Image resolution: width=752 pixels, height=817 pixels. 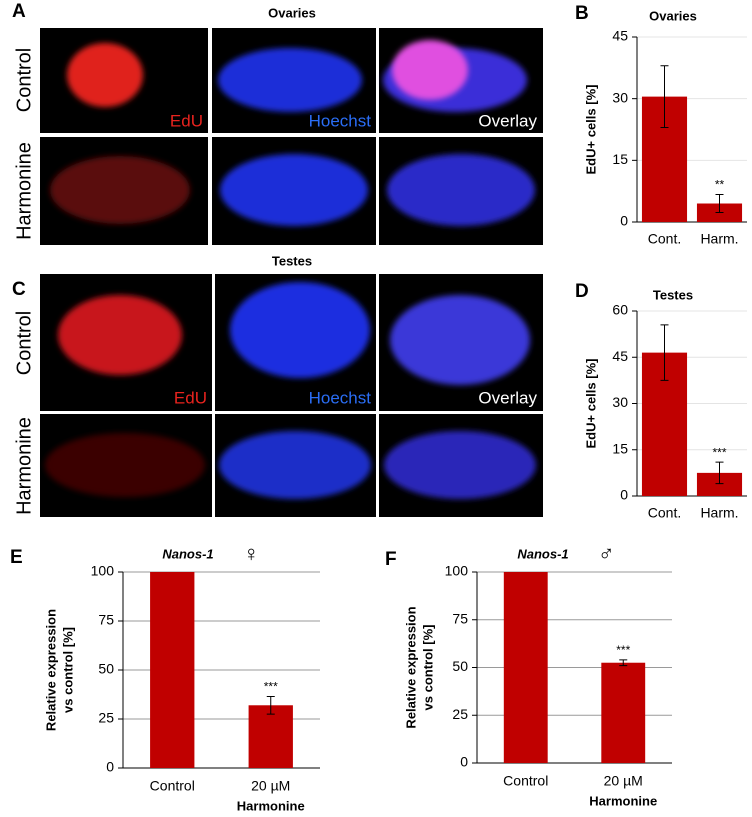 What do you see at coordinates (292, 12) in the screenshot?
I see `panel-title: Ovaries` at bounding box center [292, 12].